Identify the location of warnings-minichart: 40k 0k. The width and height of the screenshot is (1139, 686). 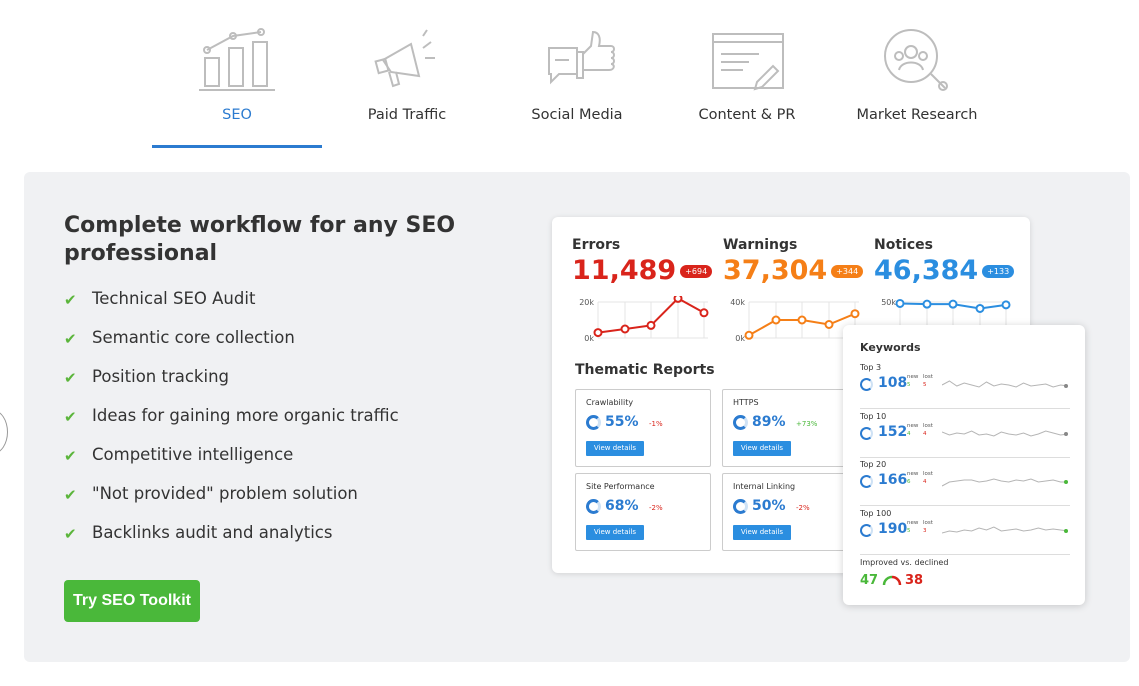
(795, 320).